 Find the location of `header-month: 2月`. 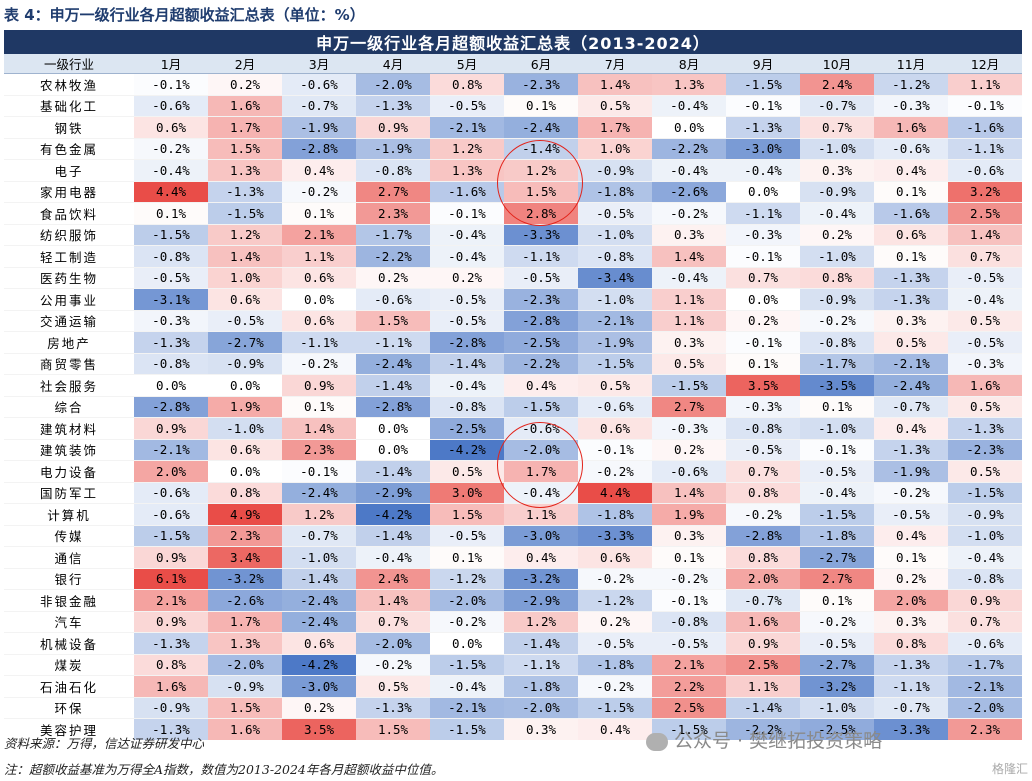

header-month: 2月 is located at coordinates (245, 64).